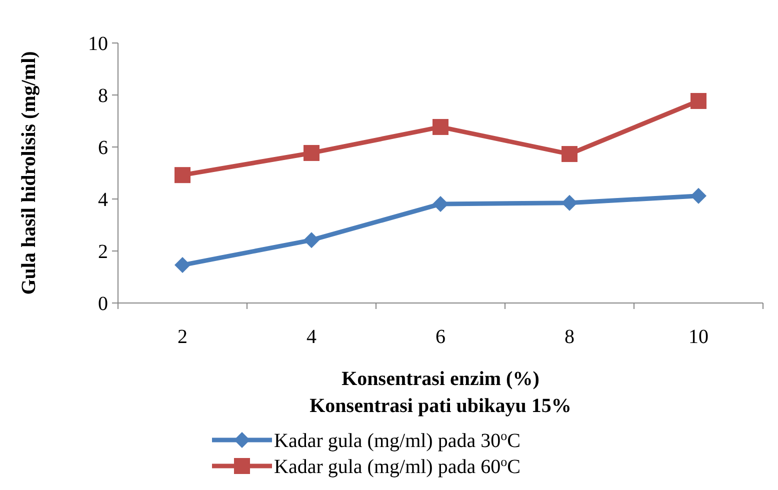 This screenshot has width=778, height=490. Describe the element at coordinates (98, 44) in the screenshot. I see `y-tick-label: 10` at that location.